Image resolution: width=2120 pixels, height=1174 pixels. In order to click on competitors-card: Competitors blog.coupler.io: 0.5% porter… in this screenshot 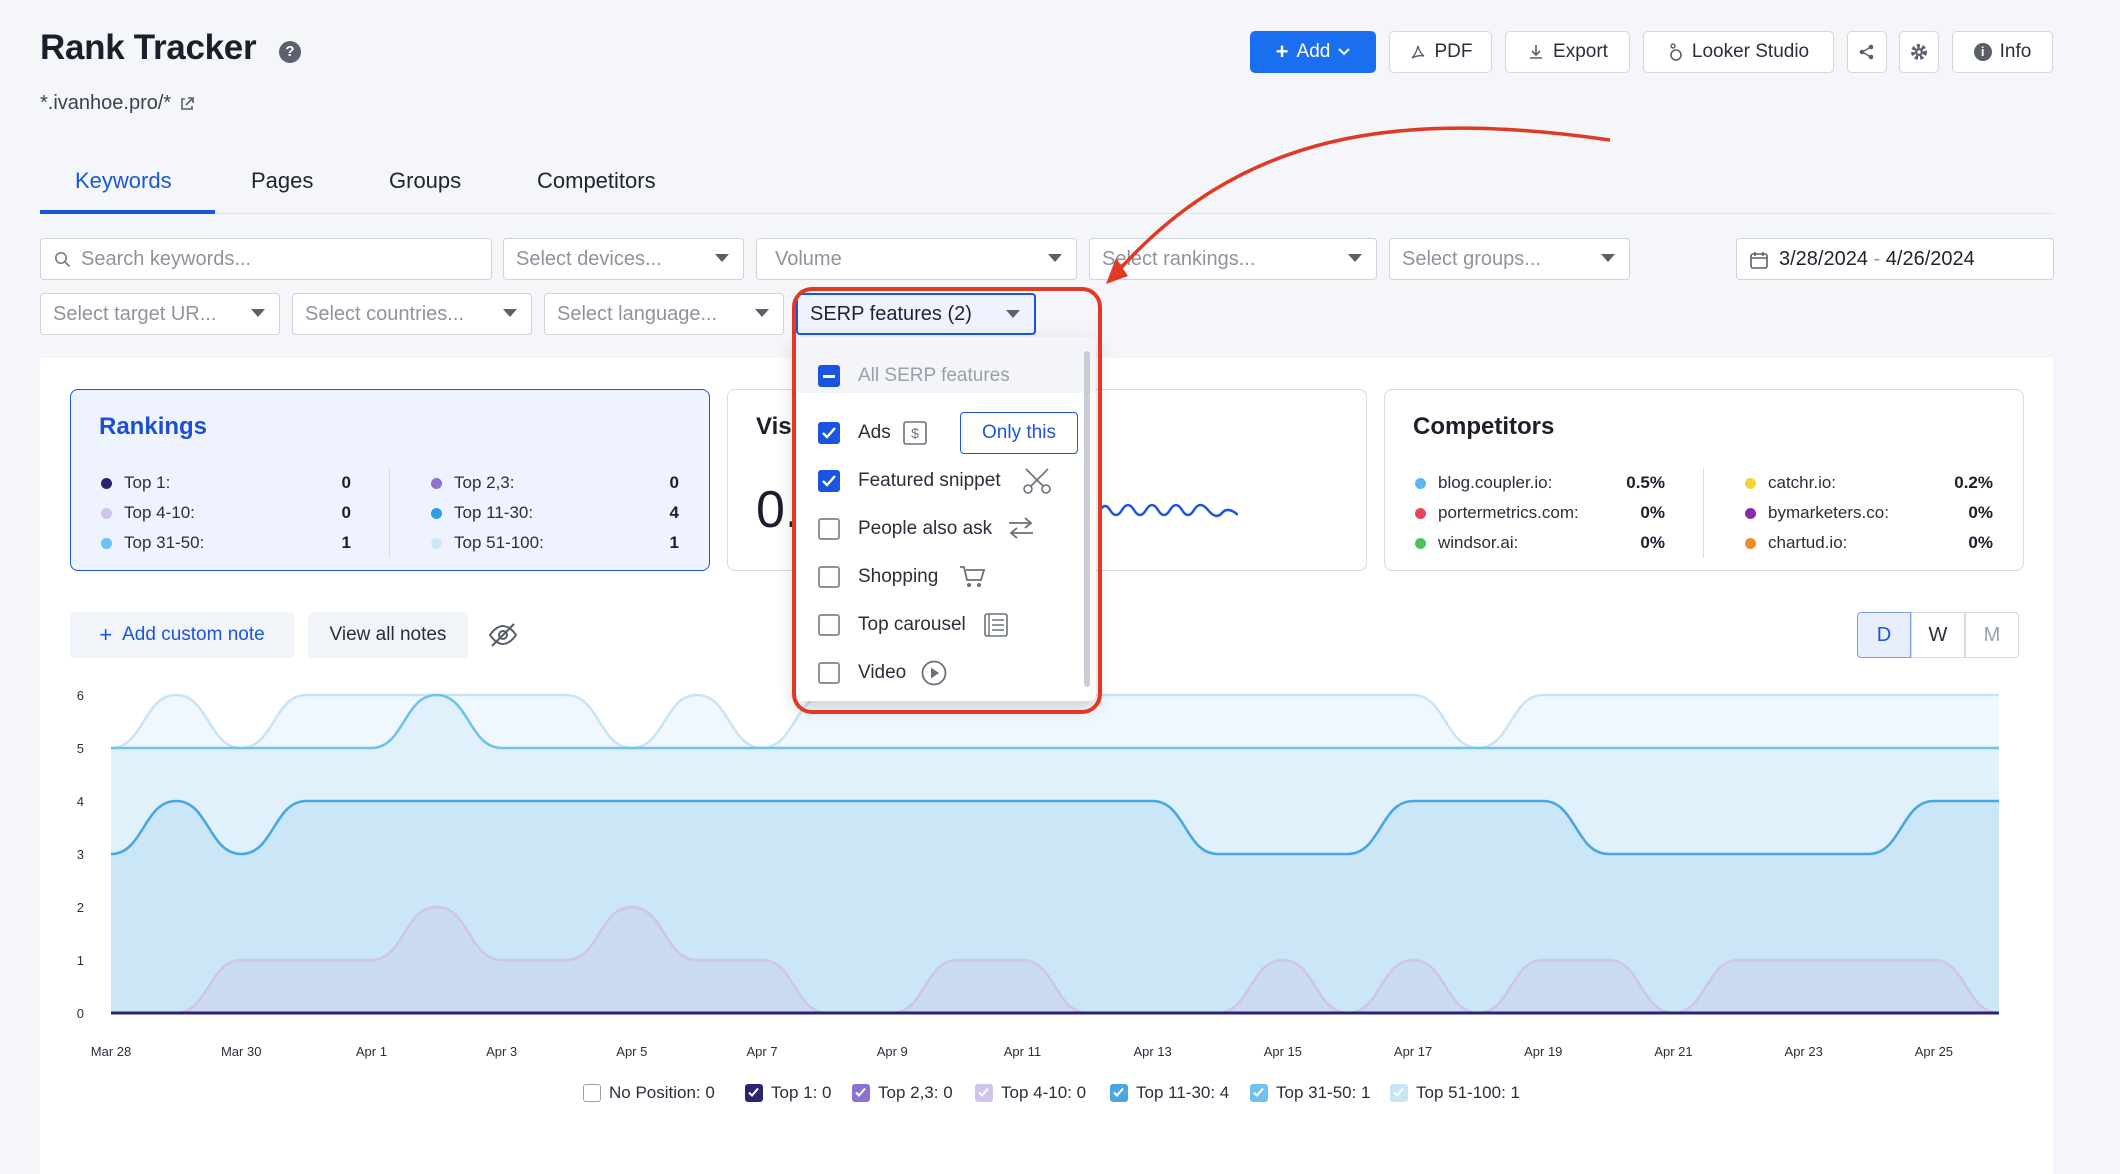, I will do `click(1704, 480)`.